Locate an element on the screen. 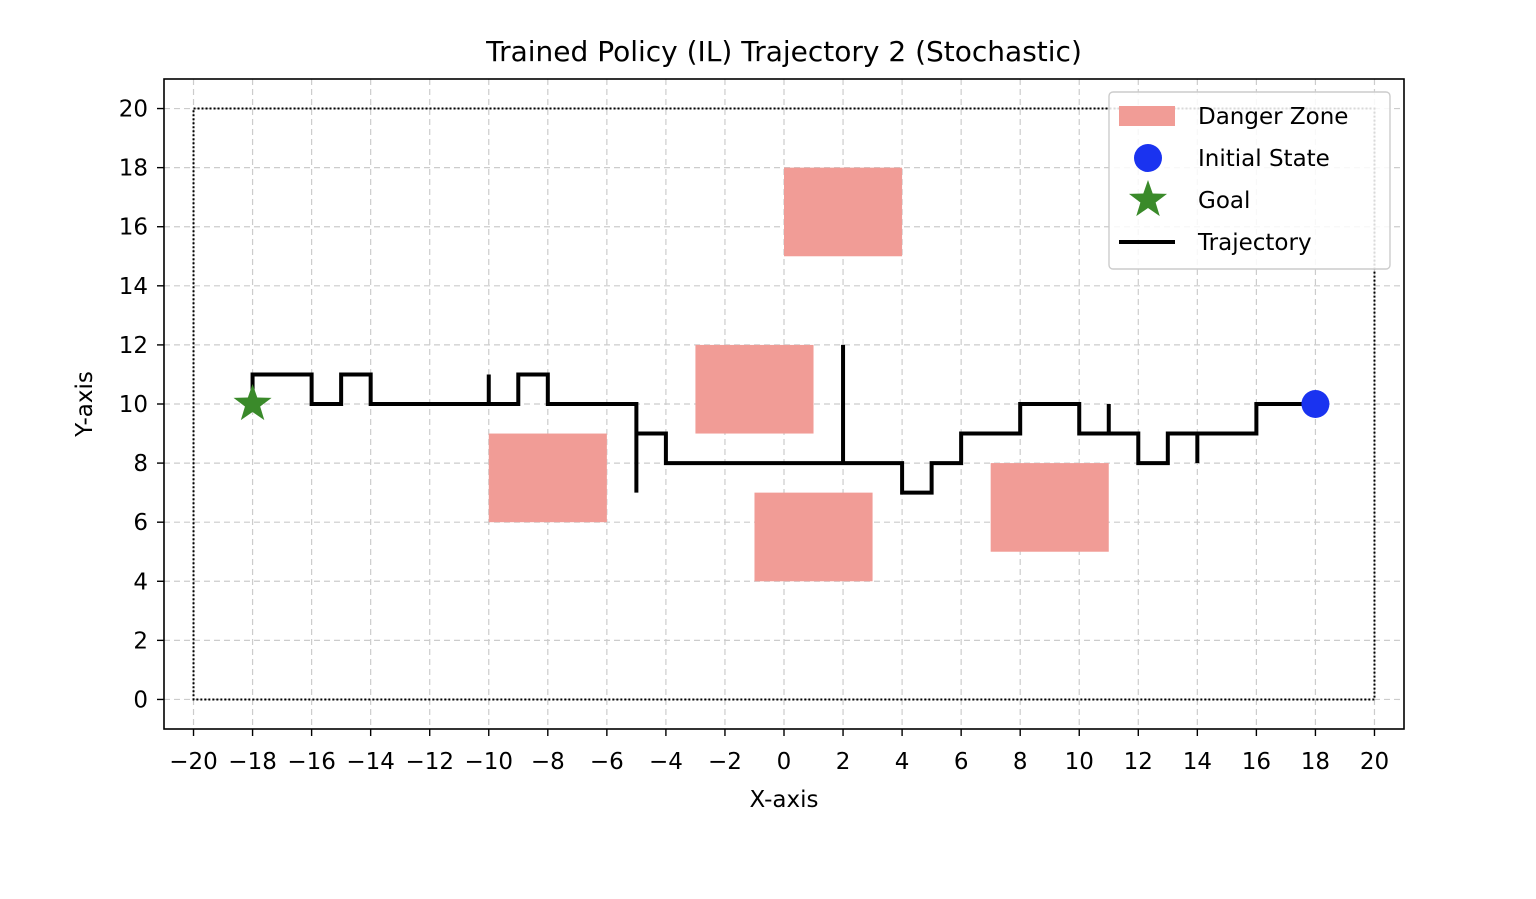 The height and width of the screenshot is (899, 1536). legend-initial-swatch is located at coordinates (1148, 158).